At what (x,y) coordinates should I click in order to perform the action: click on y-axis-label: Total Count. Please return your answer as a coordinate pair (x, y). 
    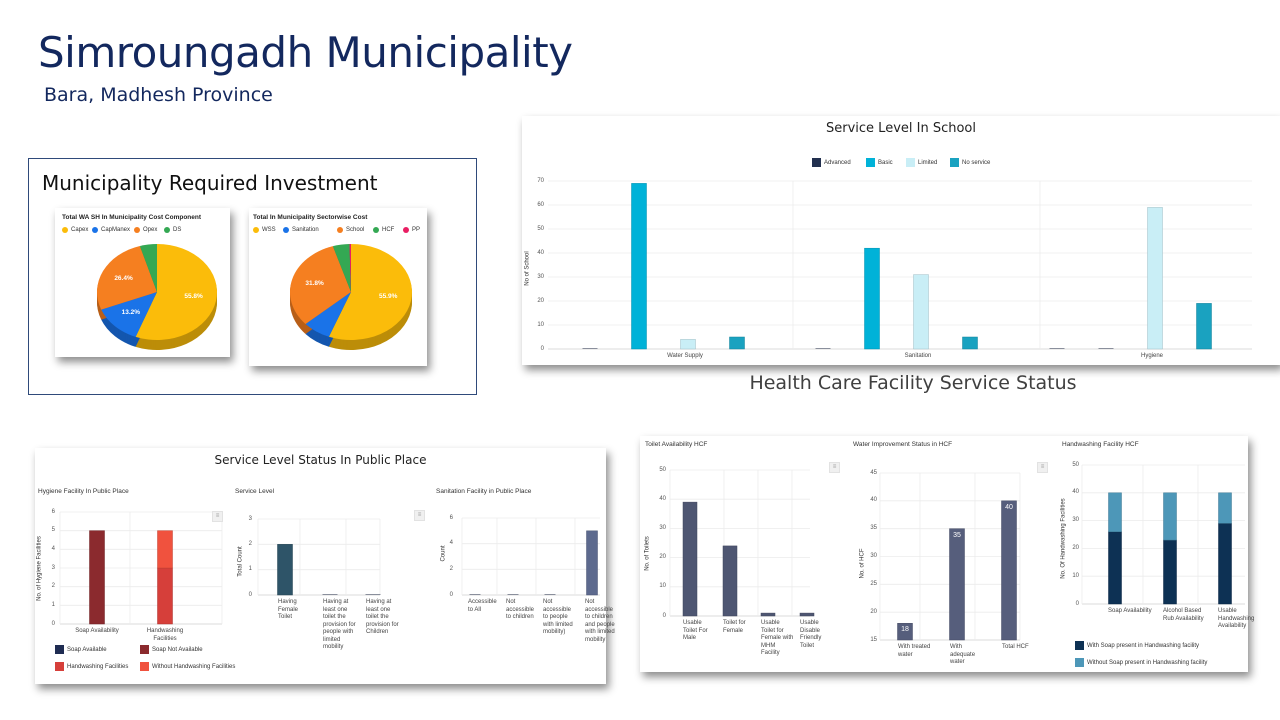
    Looking at the image, I should click on (240, 561).